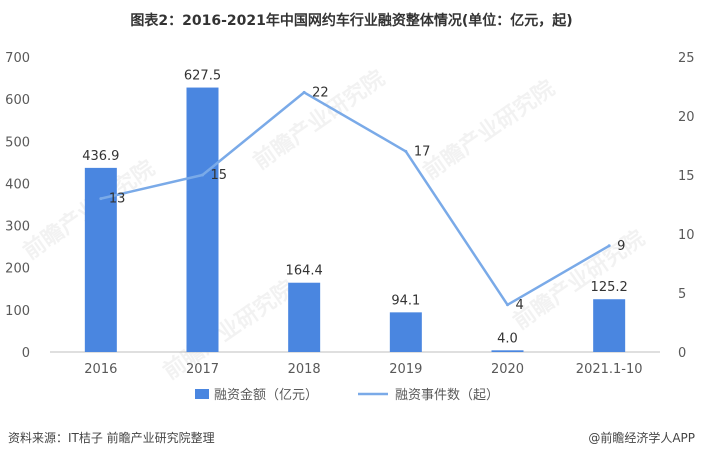 The image size is (703, 453). I want to click on line-value-label: 22, so click(320, 92).